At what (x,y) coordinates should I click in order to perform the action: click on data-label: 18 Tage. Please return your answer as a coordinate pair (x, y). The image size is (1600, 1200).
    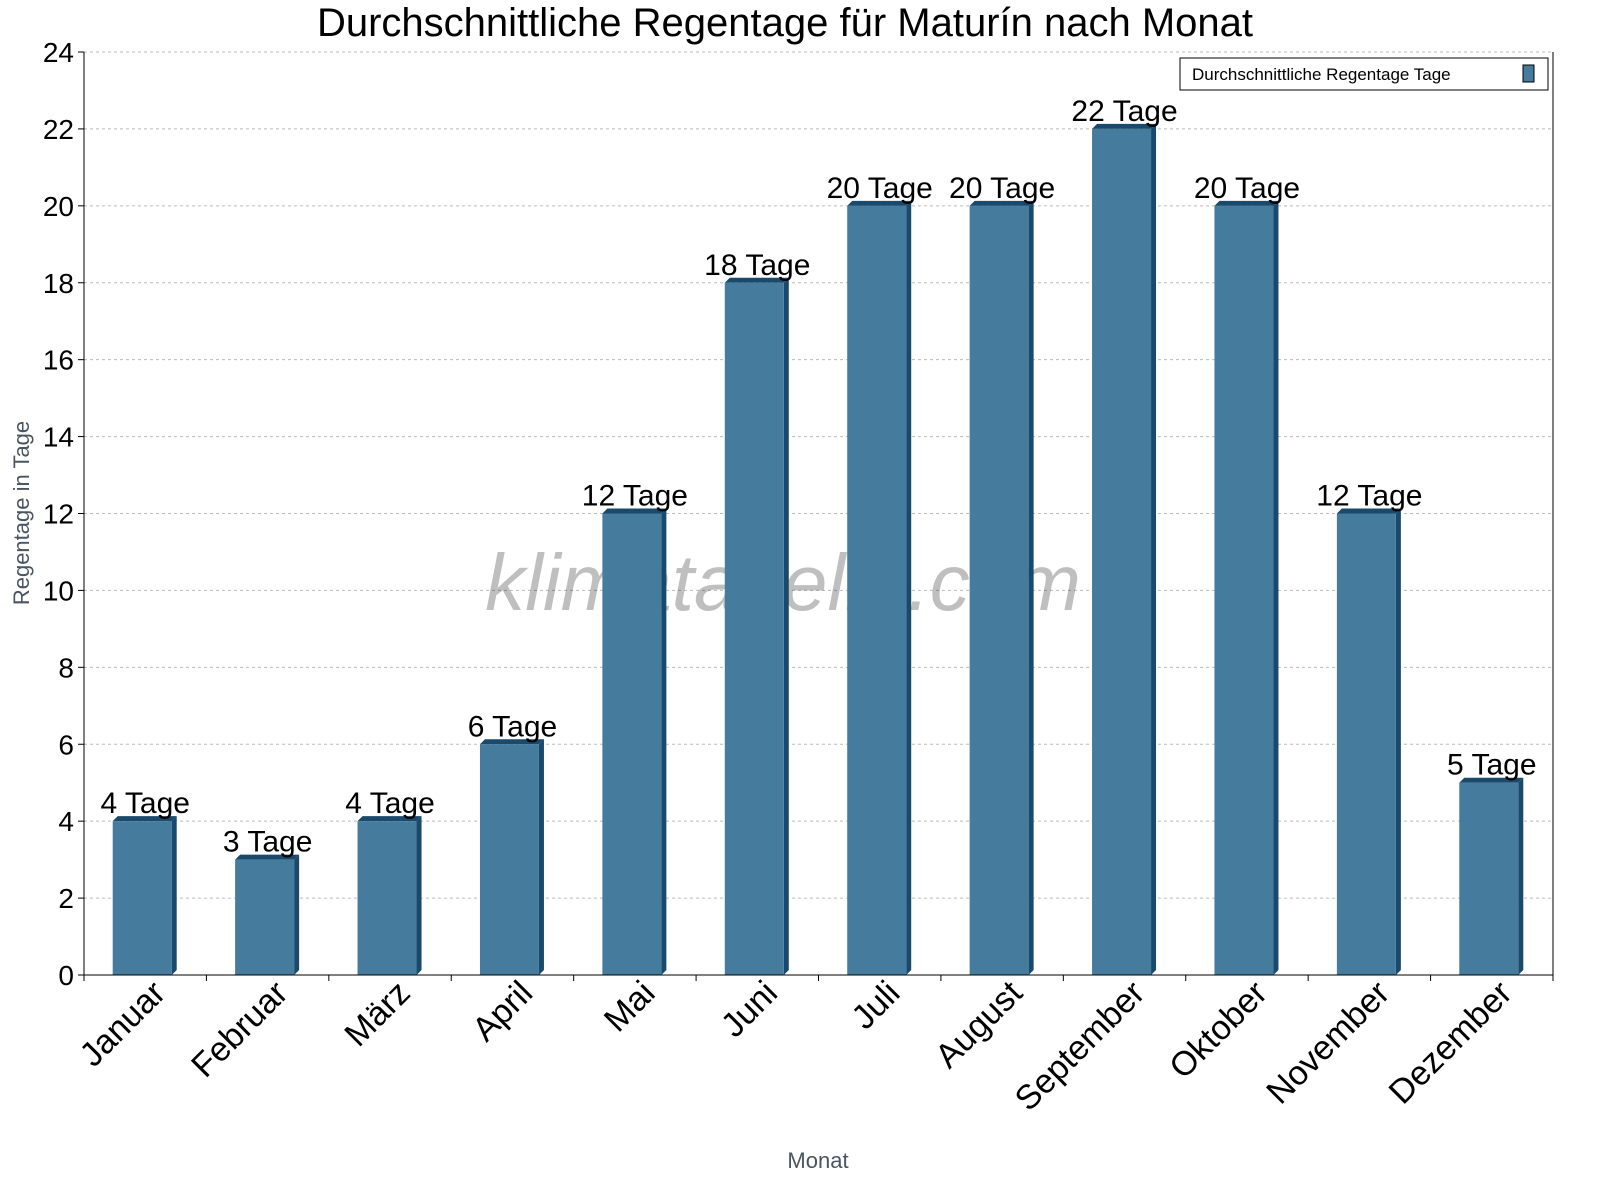
    Looking at the image, I should click on (757, 265).